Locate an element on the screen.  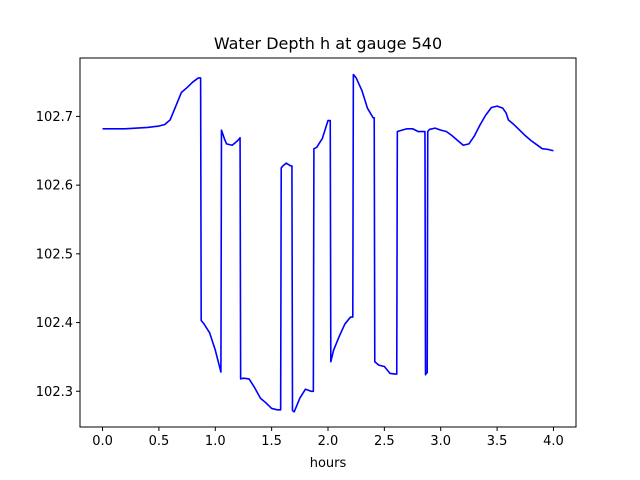
y-tick-label: 102.4 is located at coordinates (54, 323).